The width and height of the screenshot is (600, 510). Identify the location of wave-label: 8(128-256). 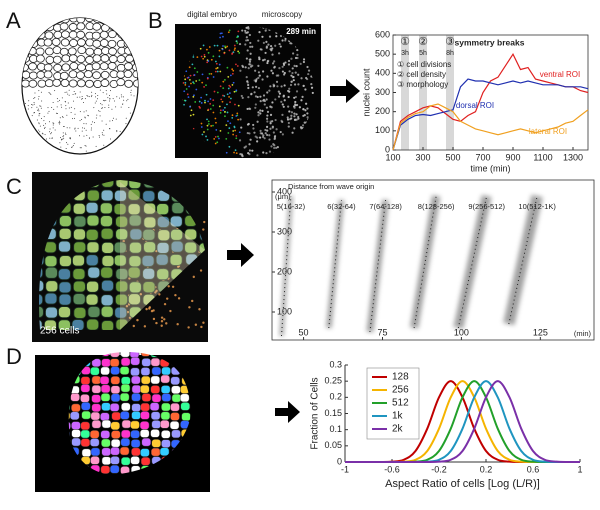
(436, 206).